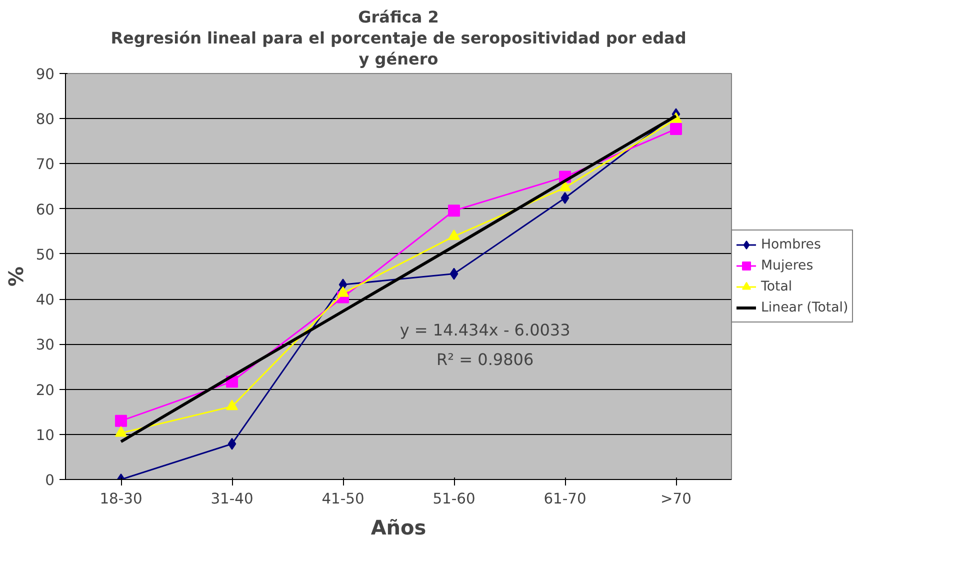 The width and height of the screenshot is (970, 579). I want to click on y-tick-label: 0, so click(50, 480).